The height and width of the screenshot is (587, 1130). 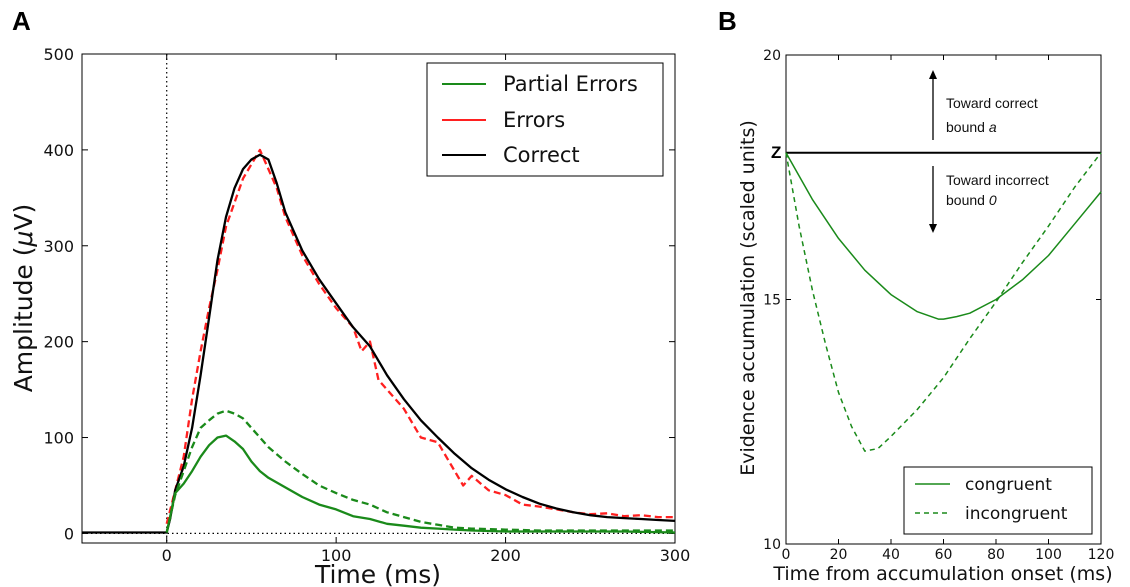 I want to click on series-line-incongruent, so click(x=943, y=302).